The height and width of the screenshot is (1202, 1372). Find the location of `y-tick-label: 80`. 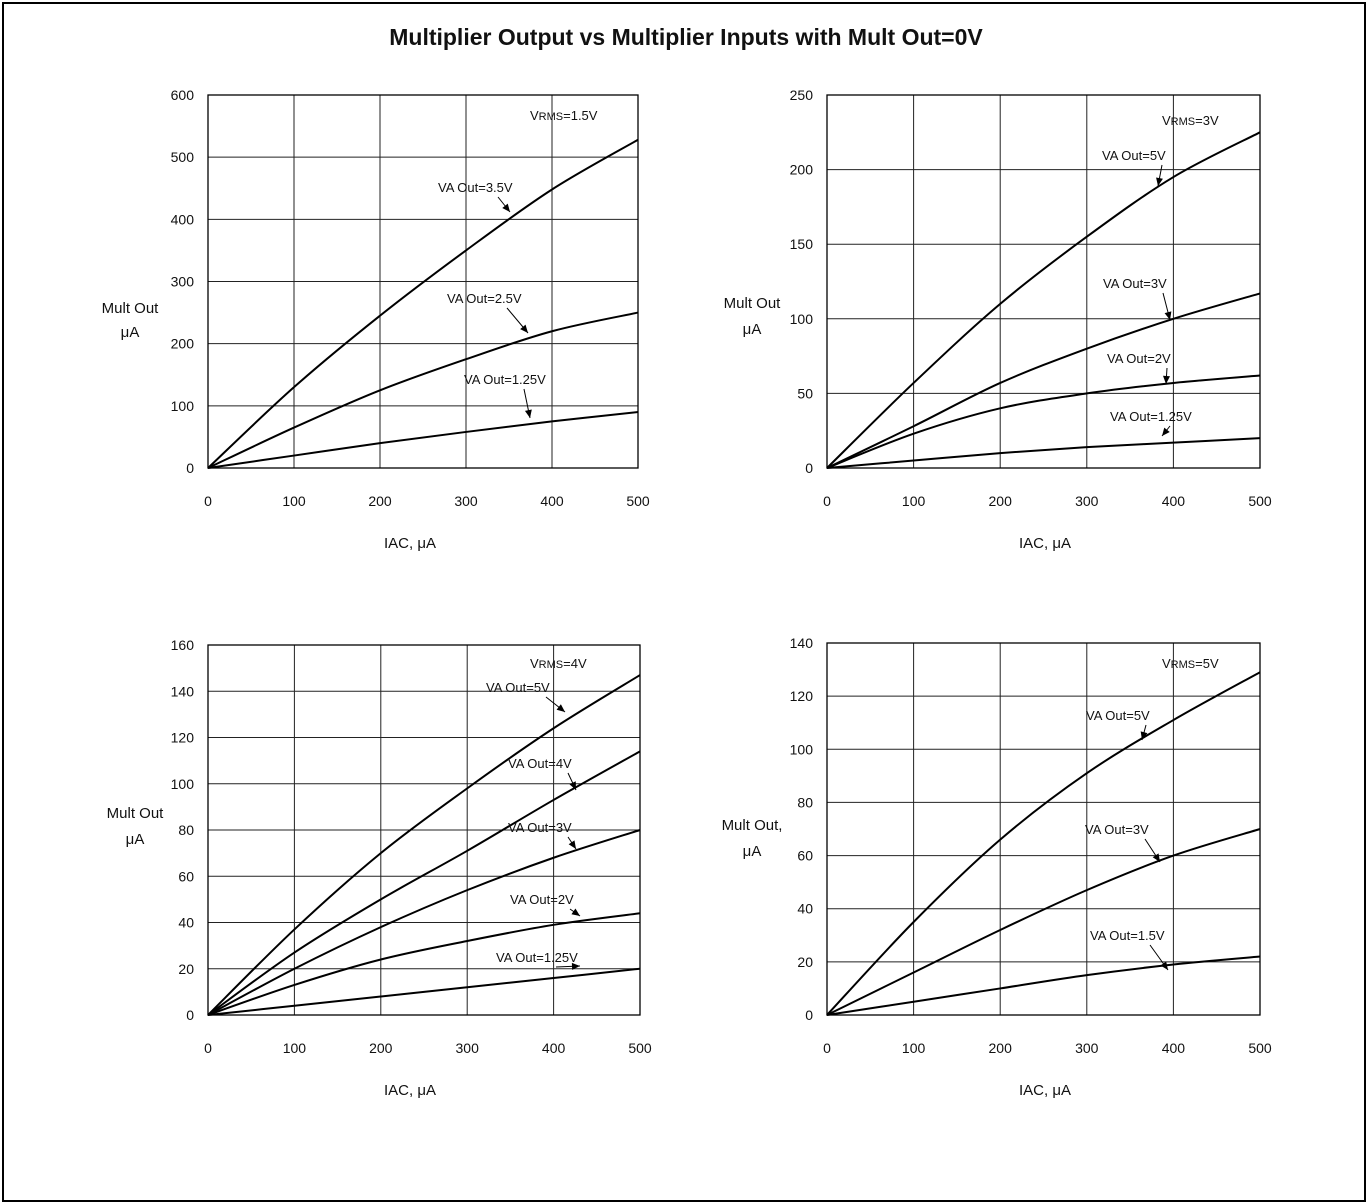

y-tick-label: 80 is located at coordinates (186, 830).